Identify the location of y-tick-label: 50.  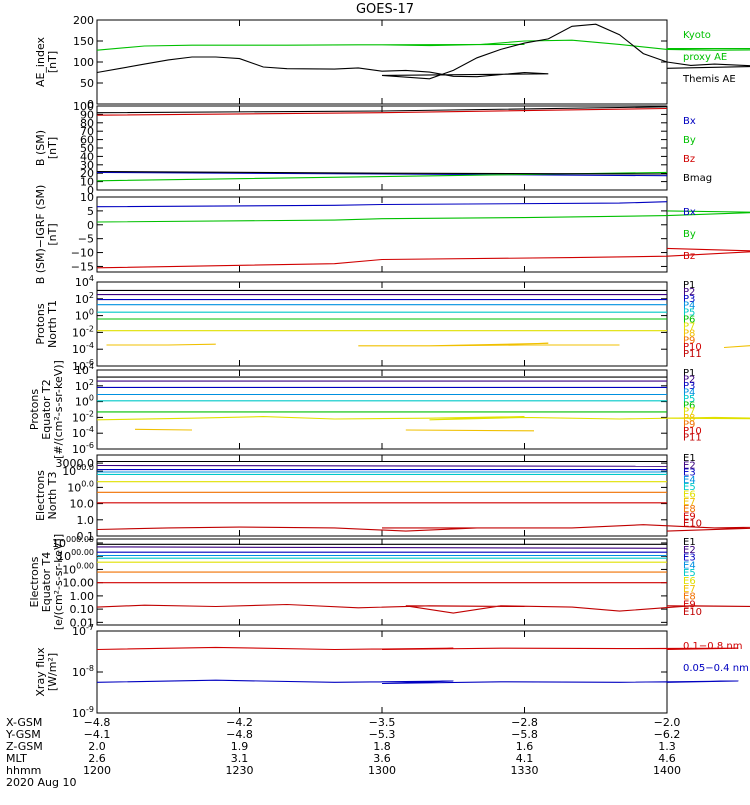
(87, 148).